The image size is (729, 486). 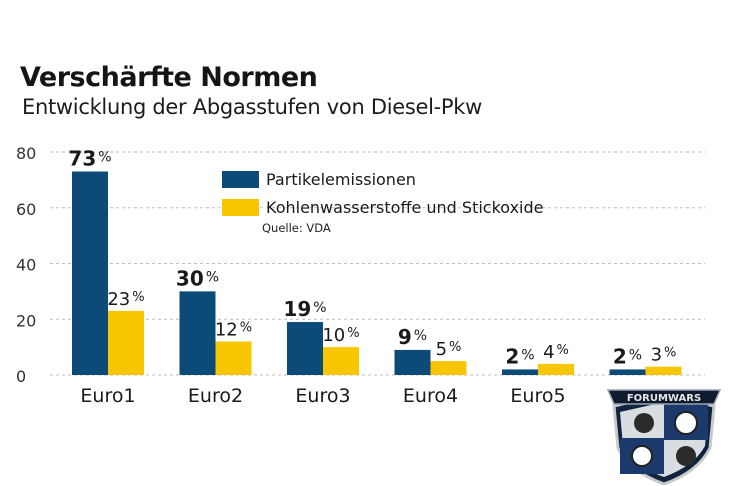 I want to click on data-label-partikel-4: 9%, so click(x=412, y=337).